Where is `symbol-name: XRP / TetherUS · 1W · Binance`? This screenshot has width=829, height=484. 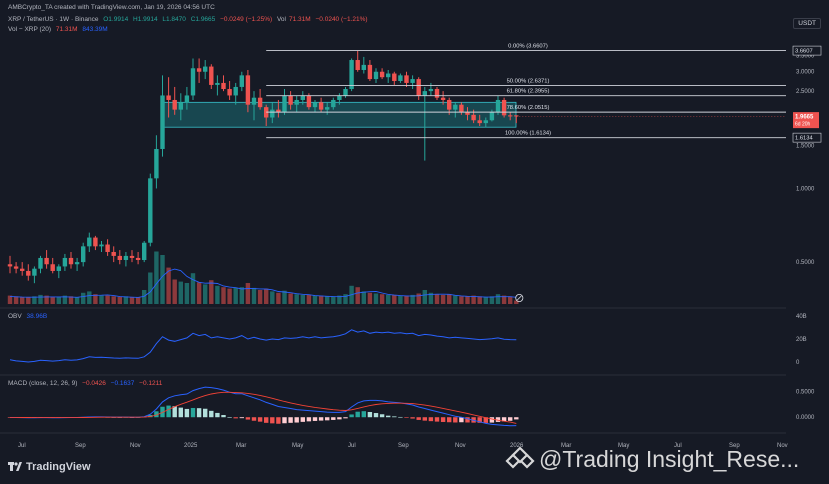
symbol-name: XRP / TetherUS · 1W · Binance is located at coordinates (53, 19).